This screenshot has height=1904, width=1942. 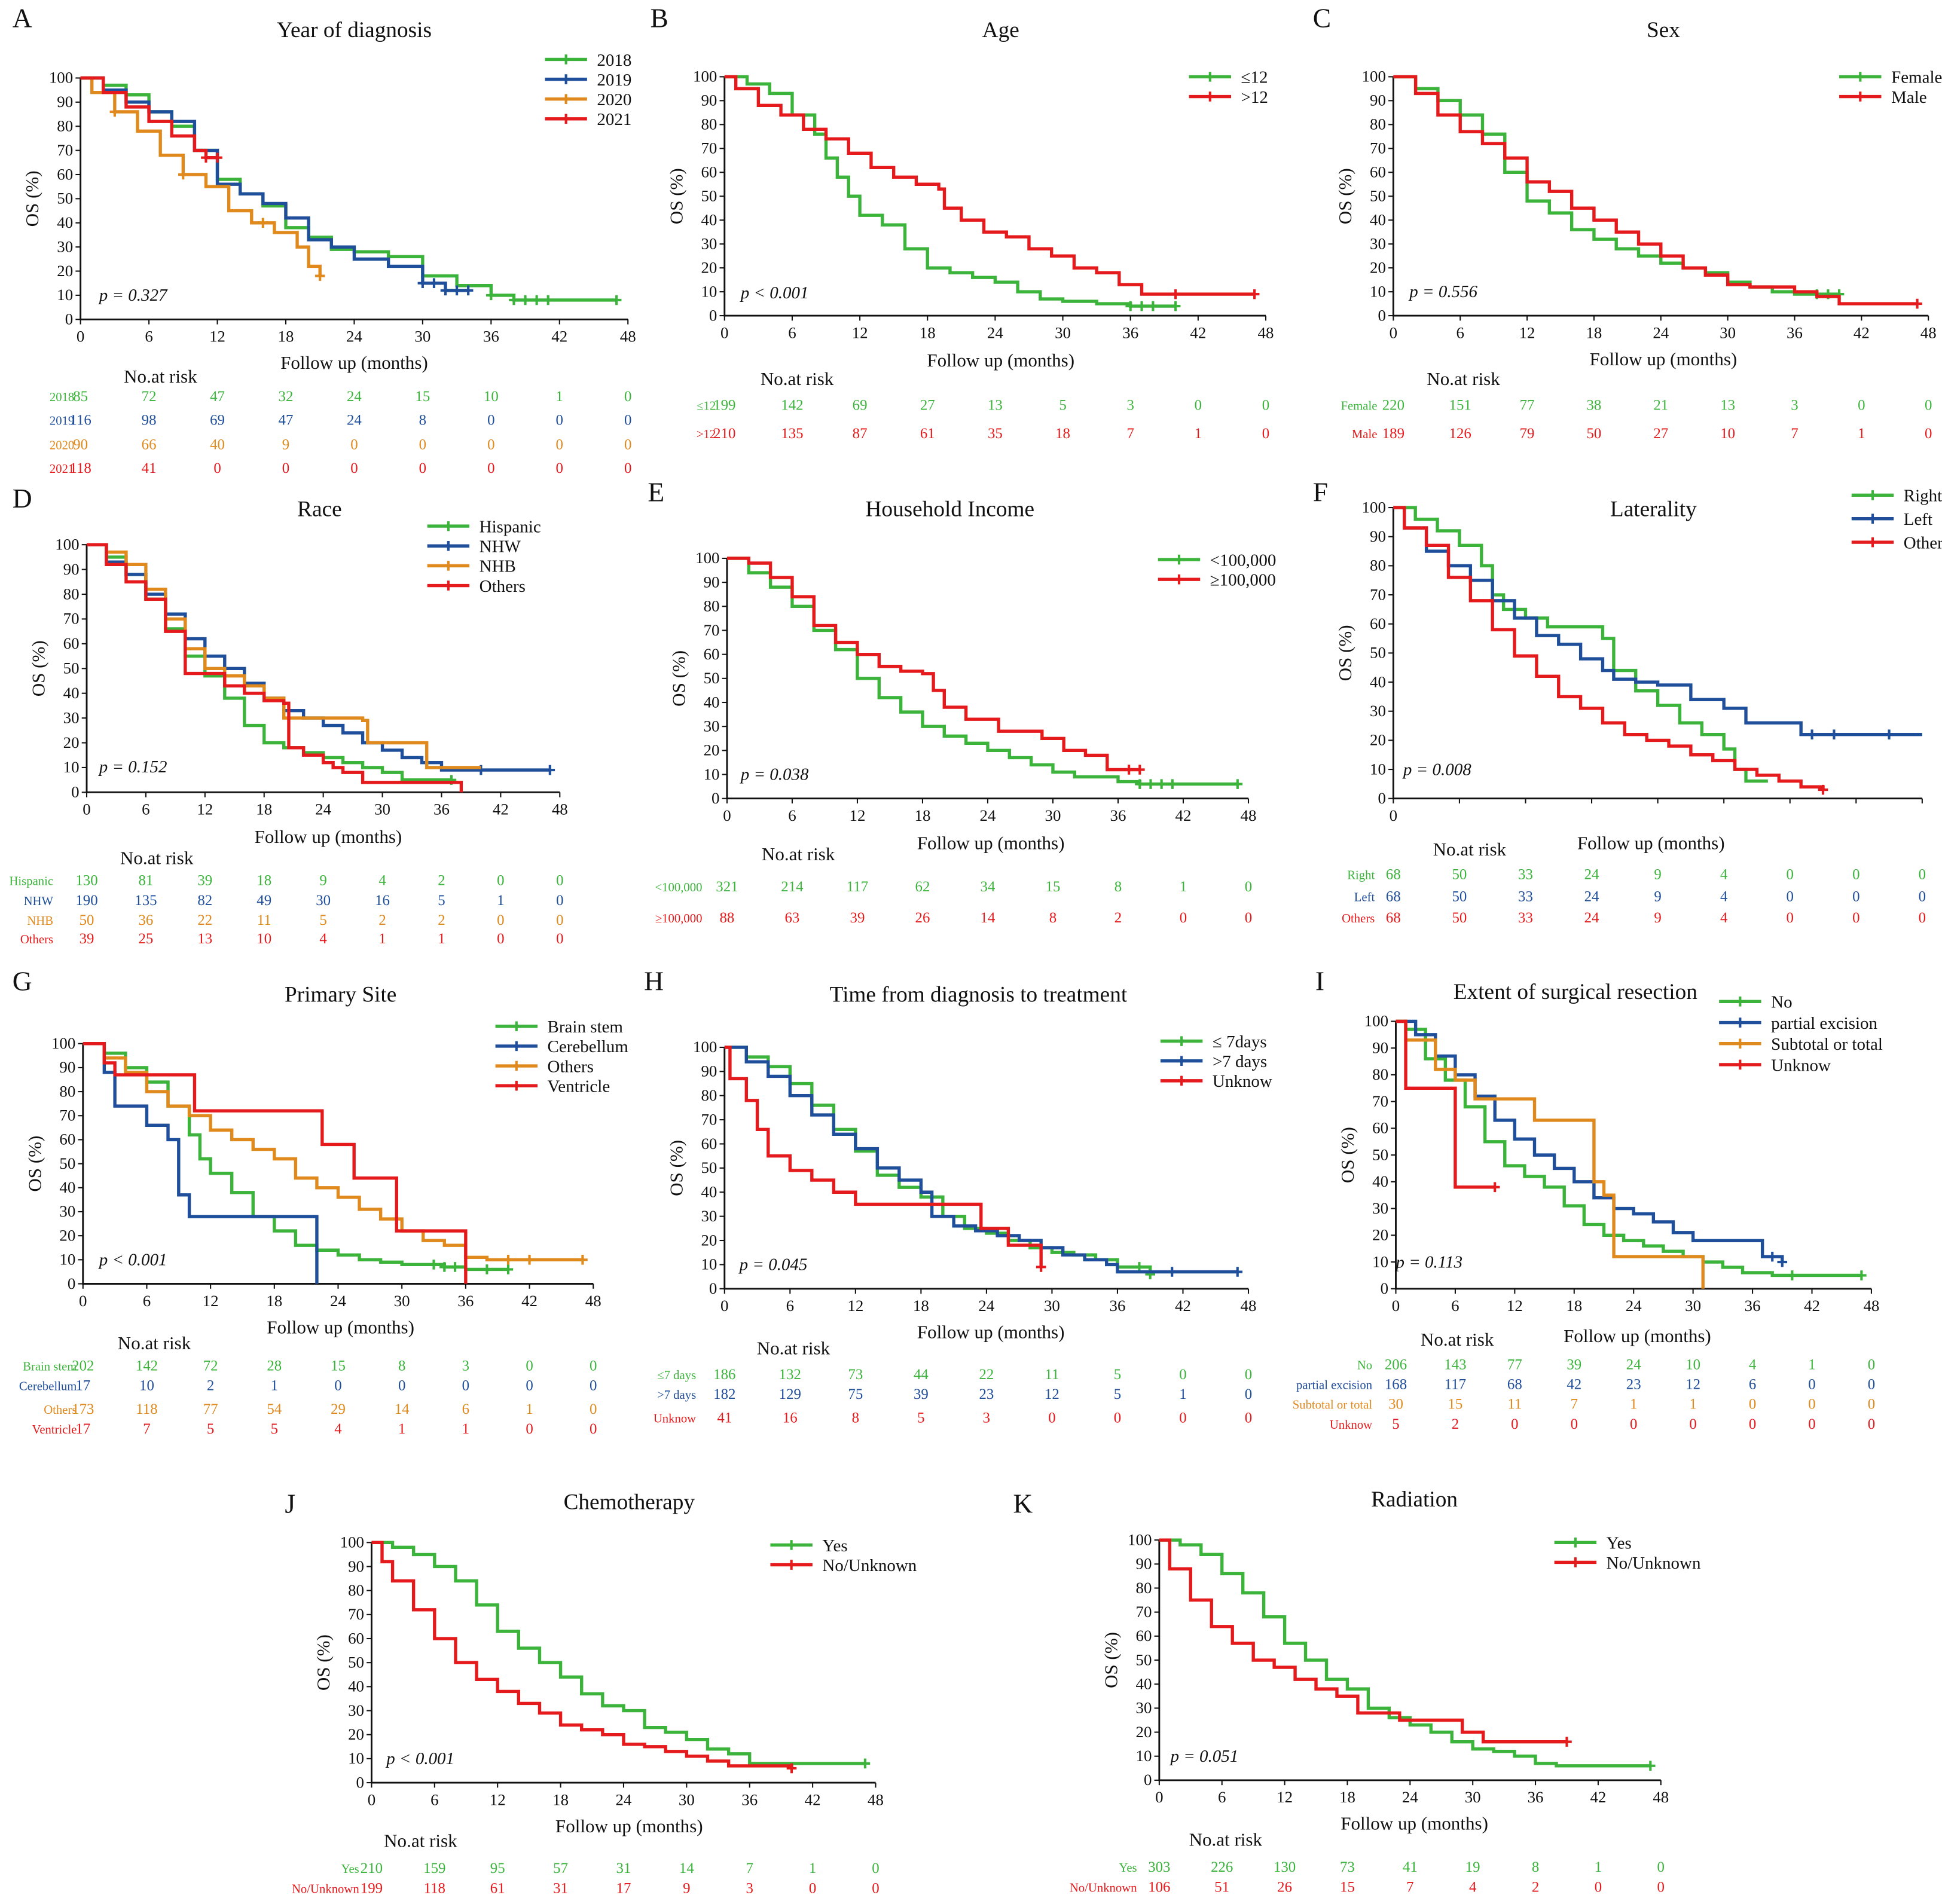 I want to click on legend-label: 2019, so click(x=614, y=80).